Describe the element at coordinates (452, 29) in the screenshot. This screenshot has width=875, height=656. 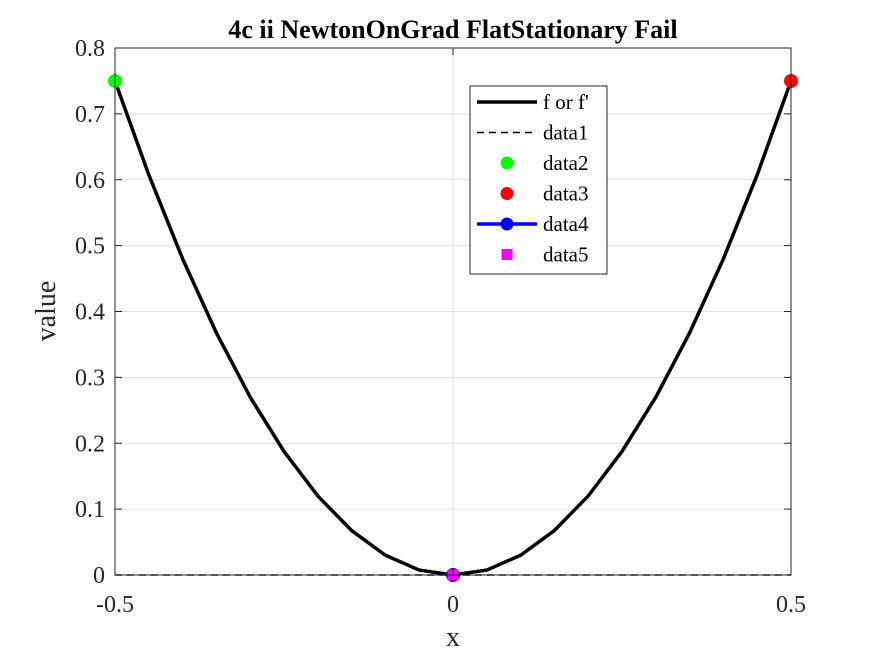
I see `chart-title: 4c ii NewtonOnGrad FlatStationary Fail` at that location.